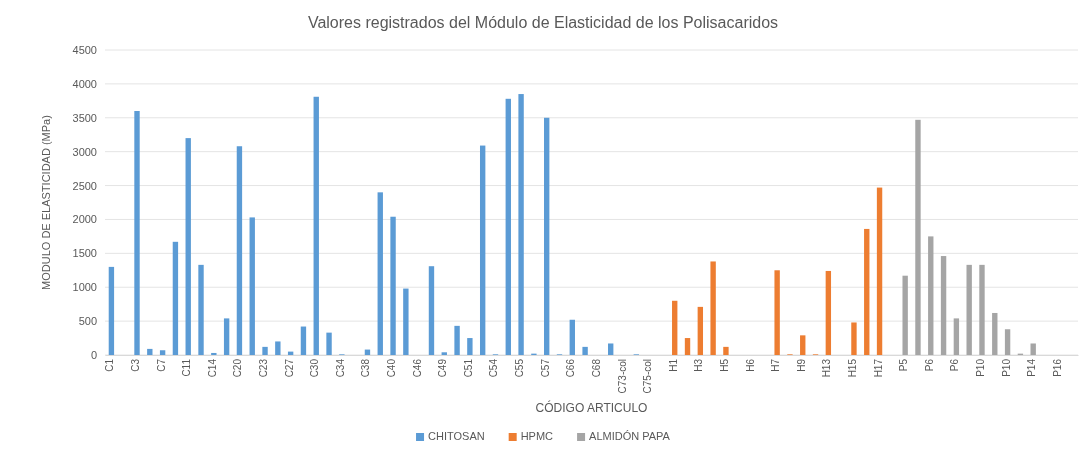 This screenshot has height=455, width=1086. What do you see at coordinates (622, 376) in the screenshot?
I see `x-tick-label: C73-col` at bounding box center [622, 376].